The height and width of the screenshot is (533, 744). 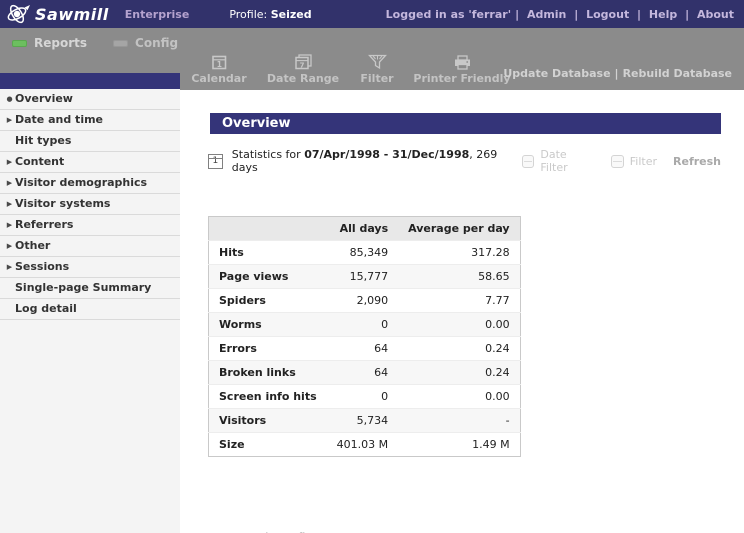 What do you see at coordinates (49, 43) in the screenshot?
I see `tab-reports: Reports` at bounding box center [49, 43].